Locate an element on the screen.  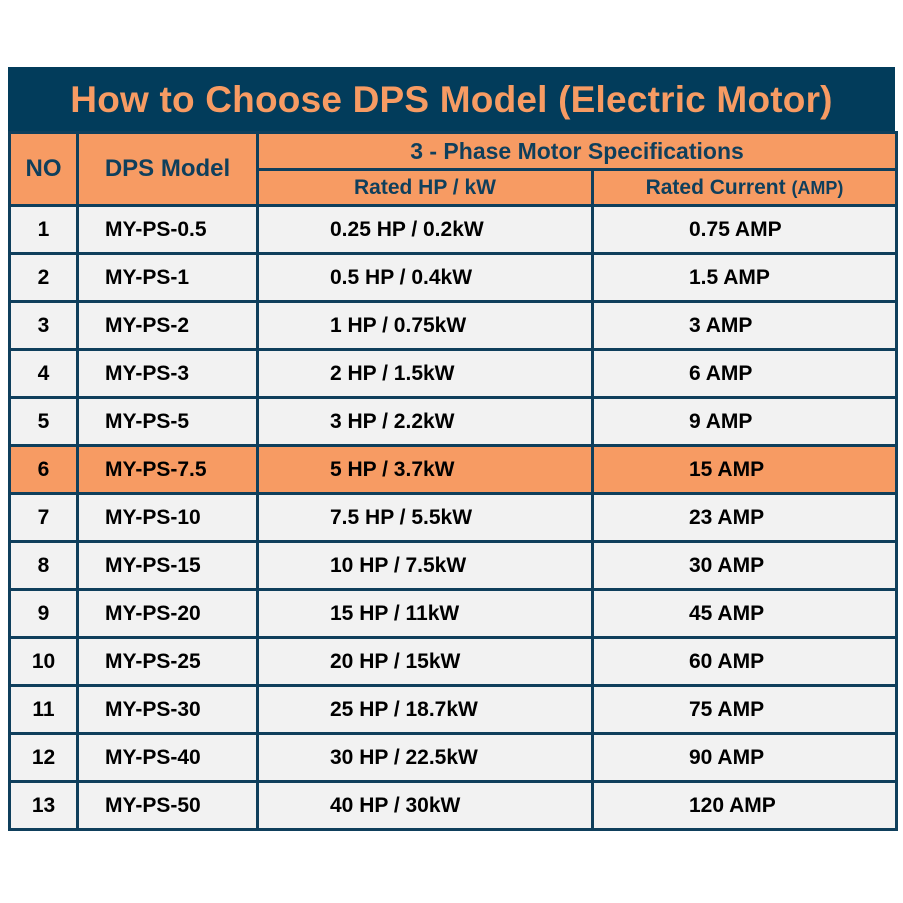
cell-hp: 0.25 HP / 0.2kW is located at coordinates (425, 229).